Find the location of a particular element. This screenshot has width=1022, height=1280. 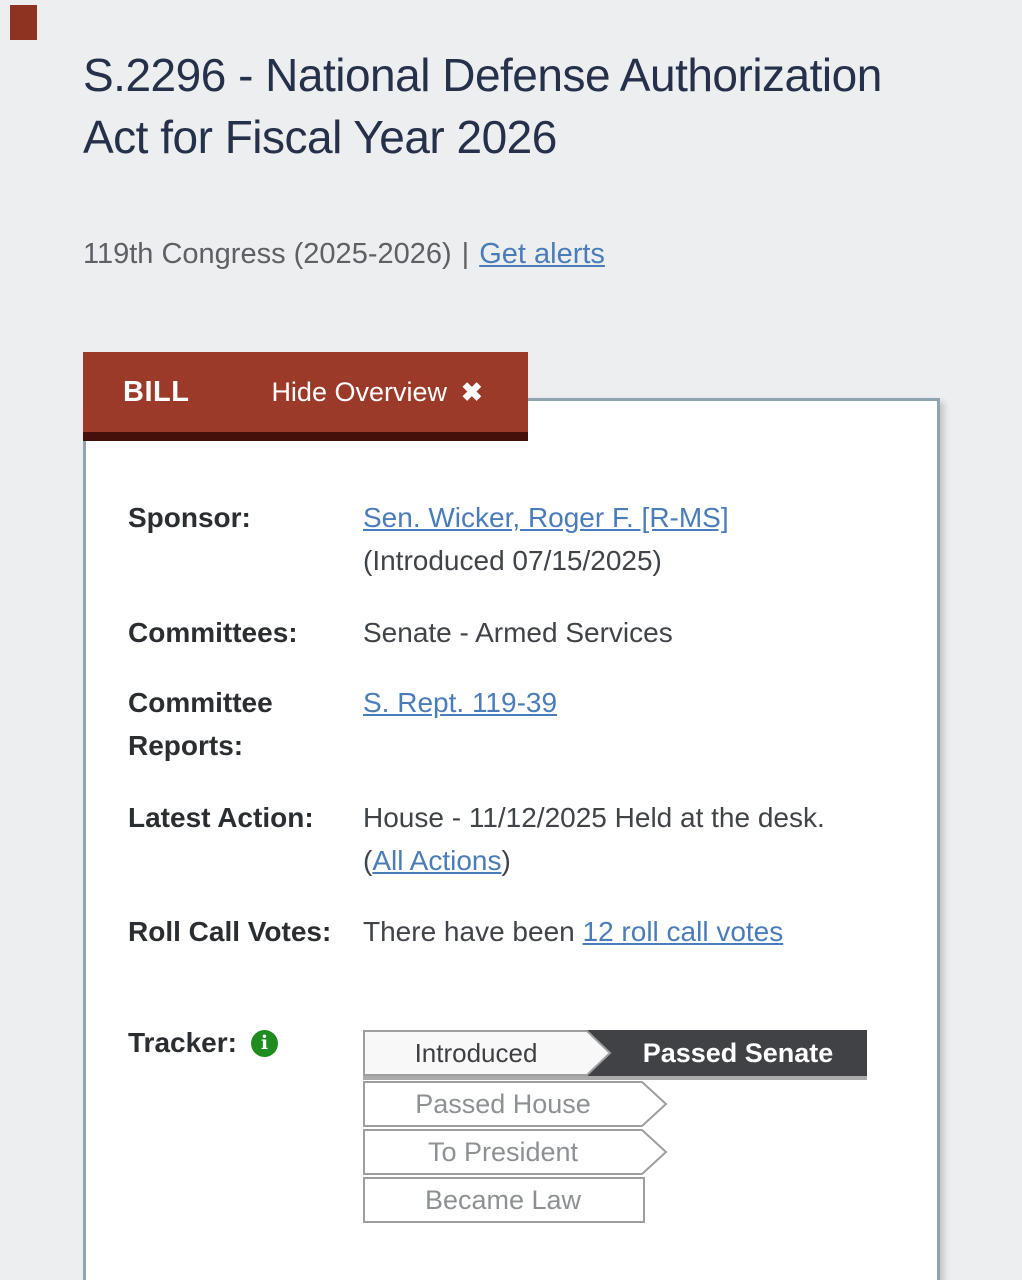

sponsor-introduced-date: (Introduced 07/15/2025) is located at coordinates (512, 560).